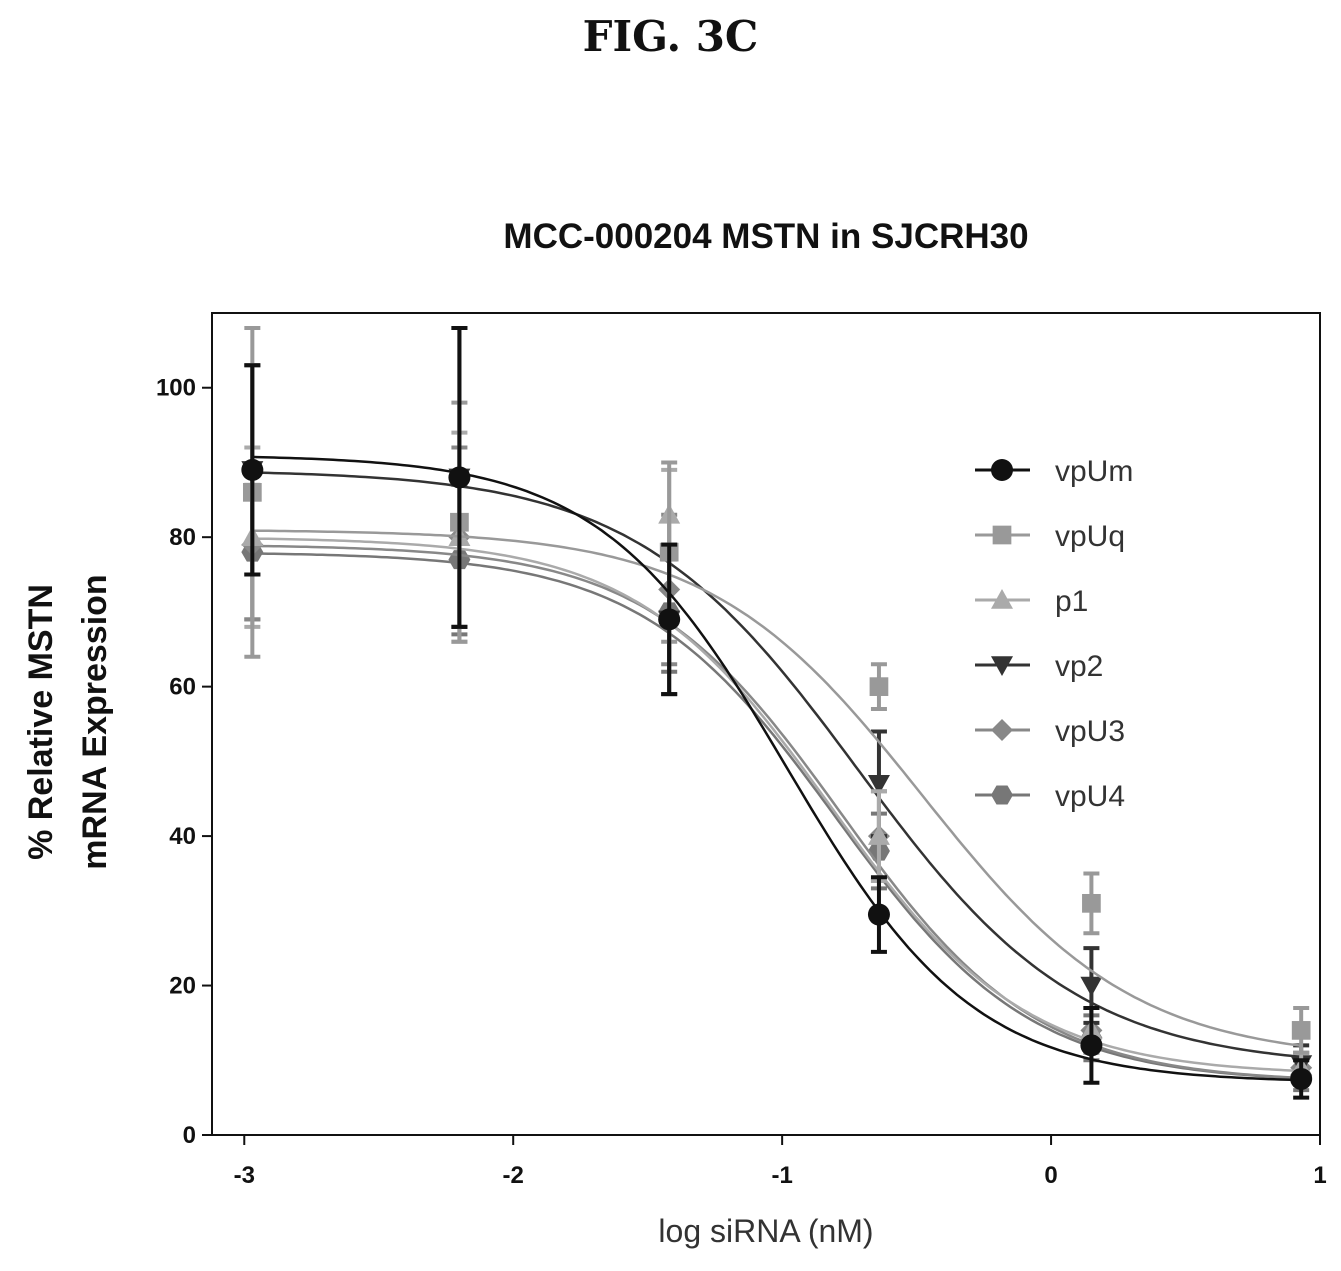 The width and height of the screenshot is (1341, 1271). I want to click on legend-marker-vpU3, so click(1002, 730).